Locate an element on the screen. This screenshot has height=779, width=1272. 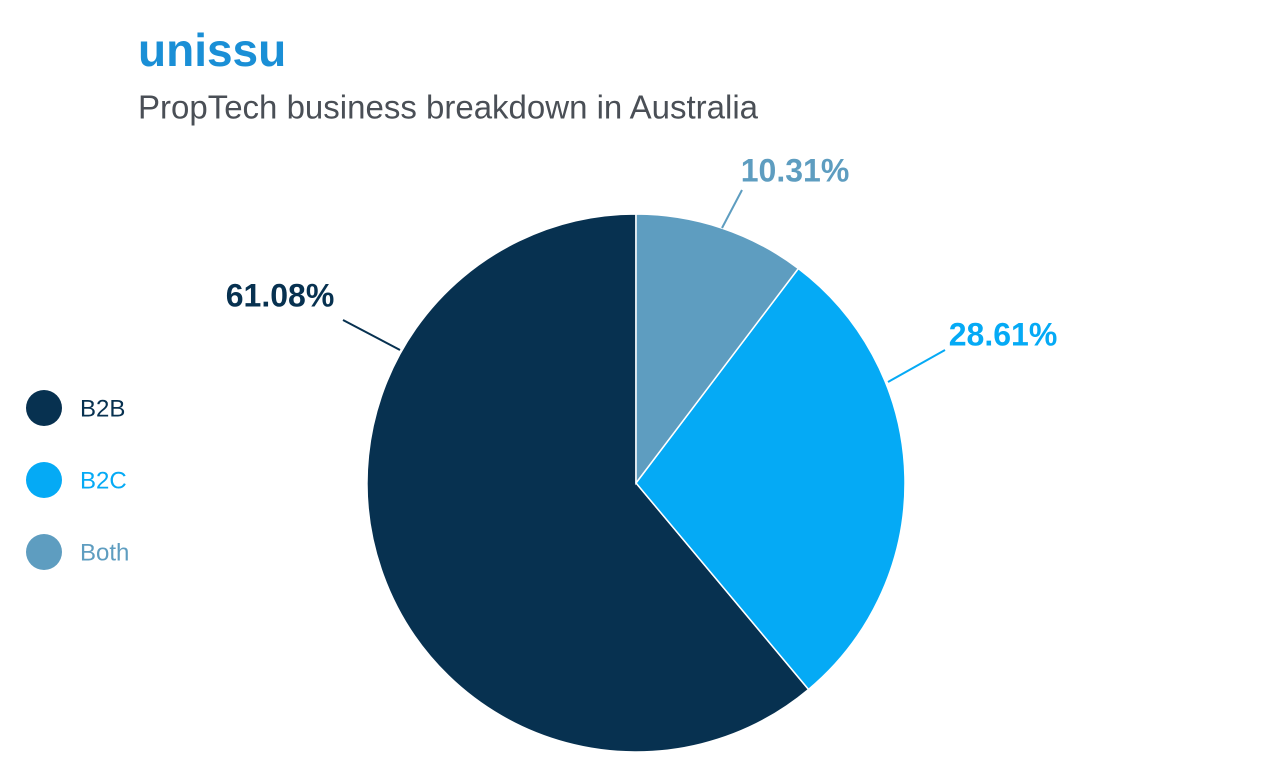
logo: unissu is located at coordinates (212, 50).